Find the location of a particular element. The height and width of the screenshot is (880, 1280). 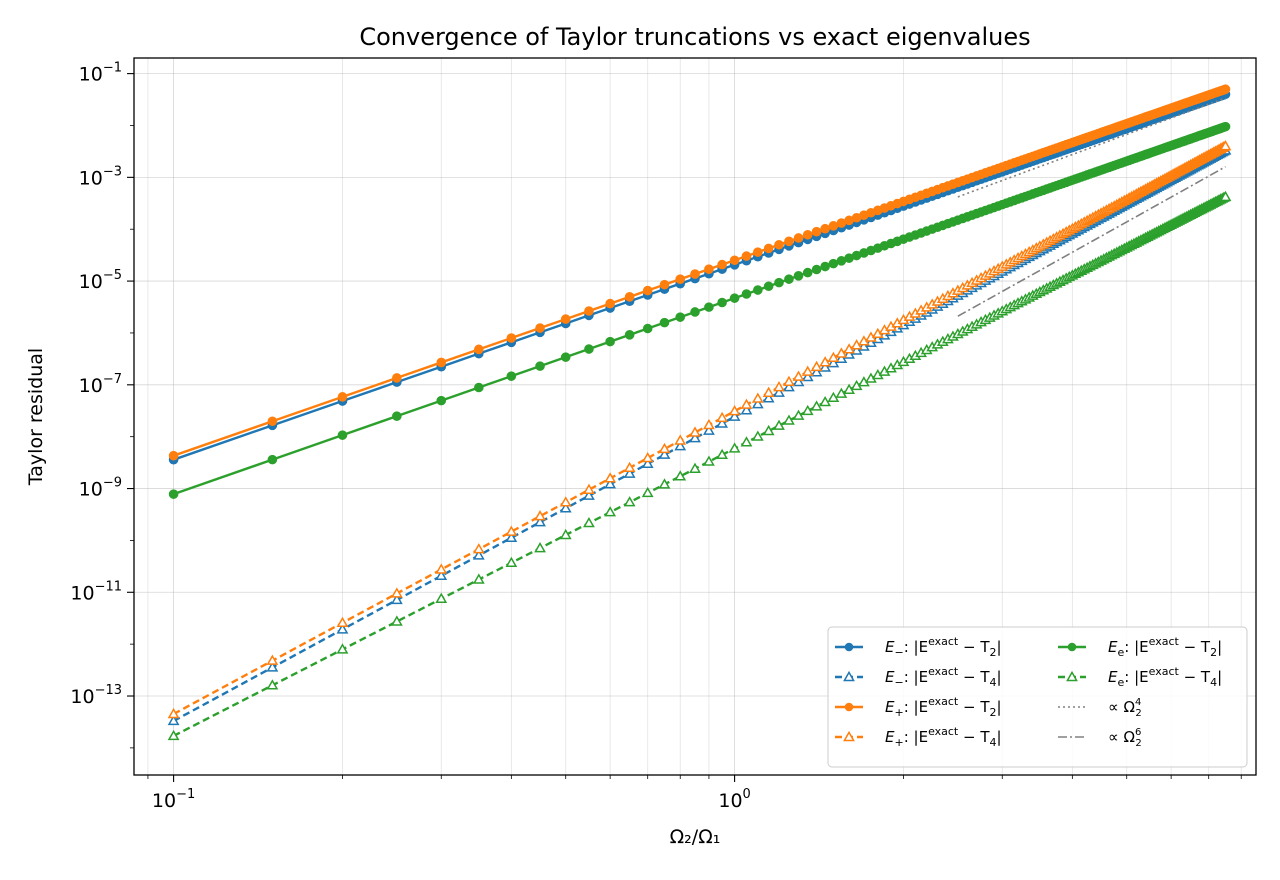

legend-entry-2: E−: |Eexact − T4| is located at coordinates (918, 677).